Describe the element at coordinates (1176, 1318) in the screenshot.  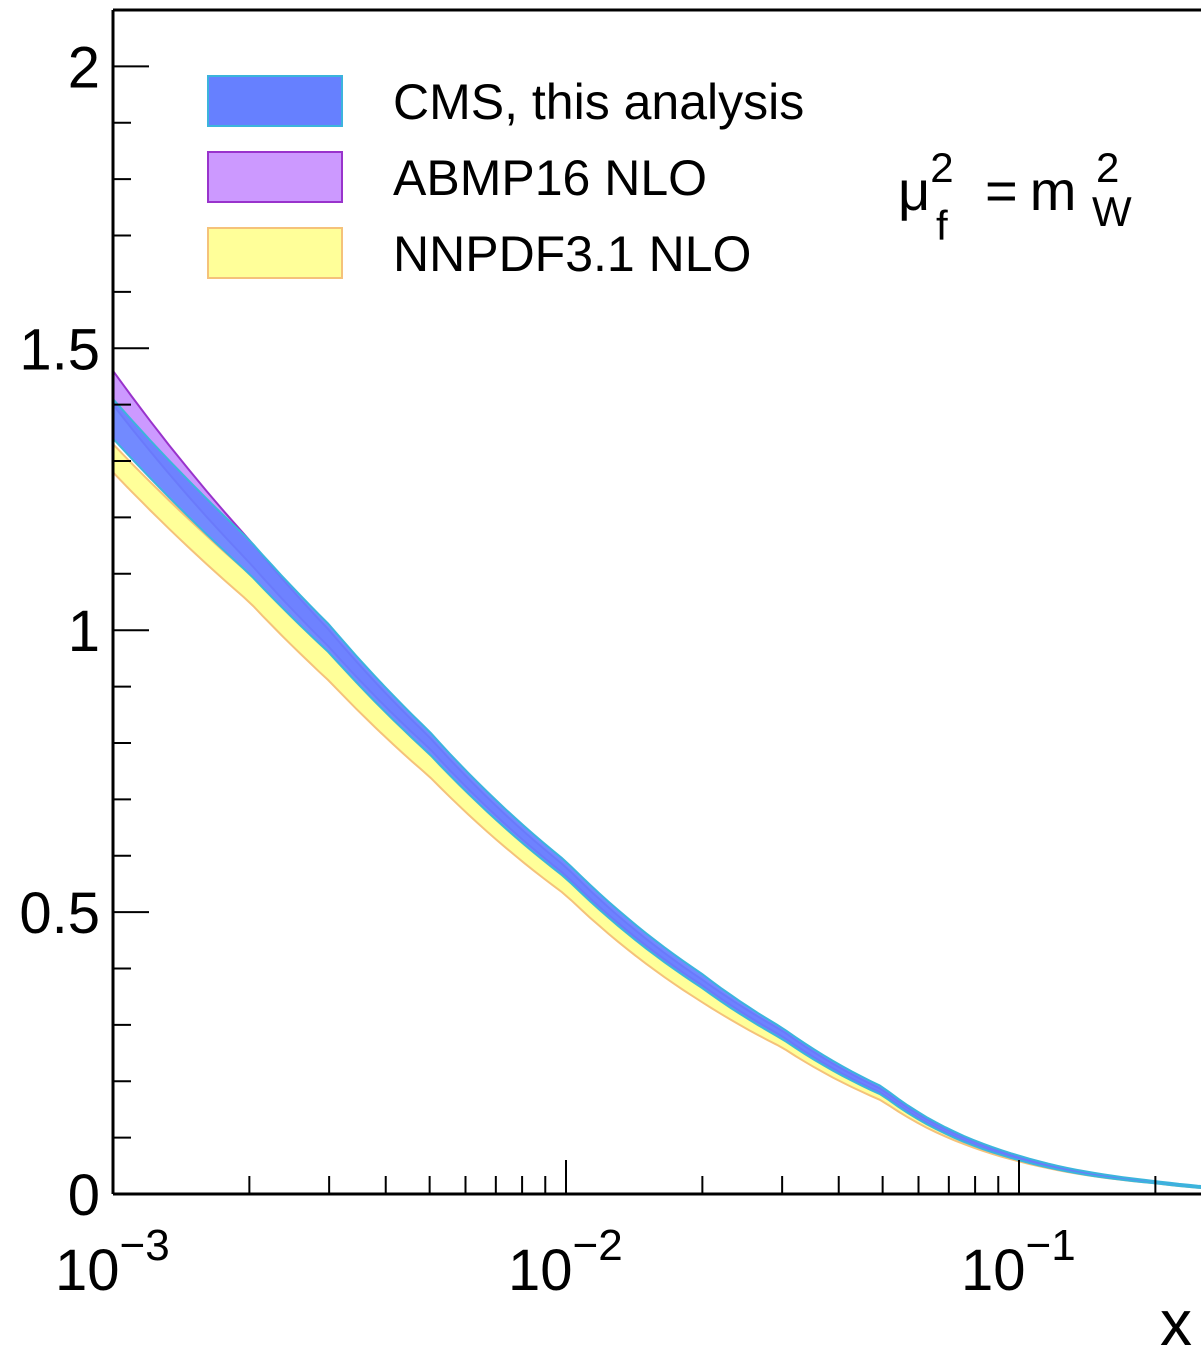
I see `x-axis-label: x` at that location.